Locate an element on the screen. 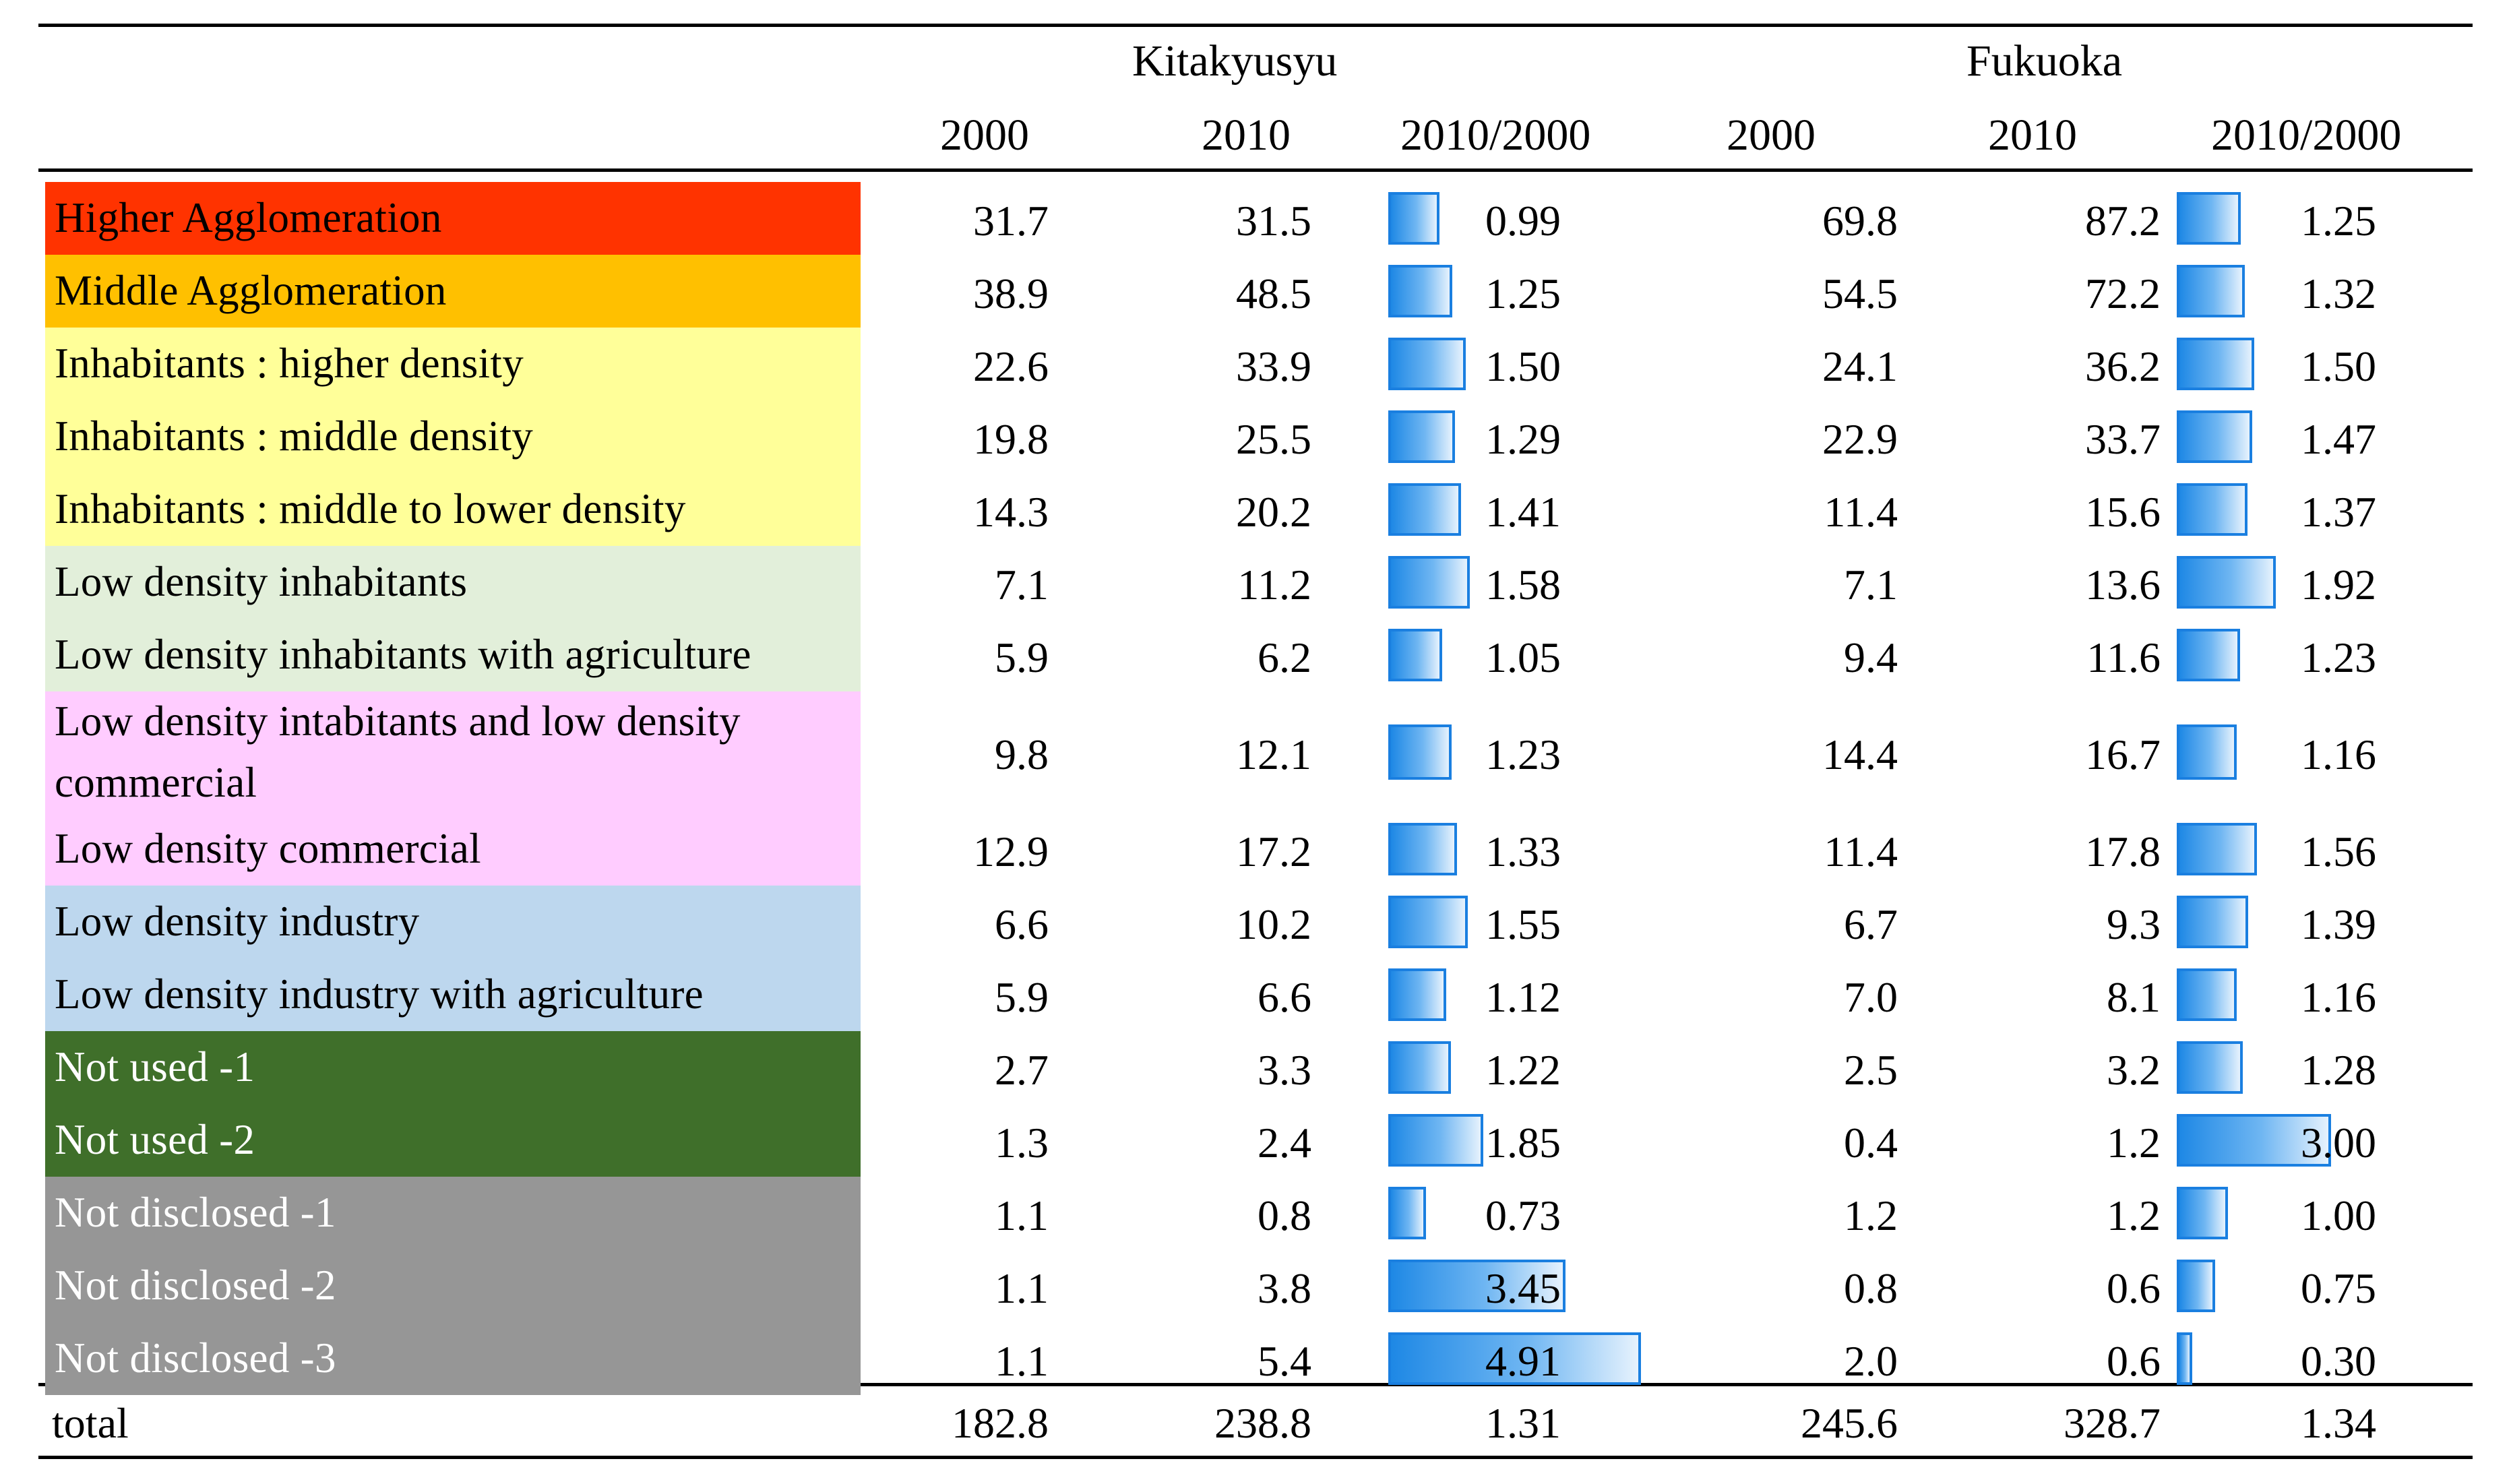 The width and height of the screenshot is (2511, 1484). cell-f2010: 11.6 is located at coordinates (2123, 657).